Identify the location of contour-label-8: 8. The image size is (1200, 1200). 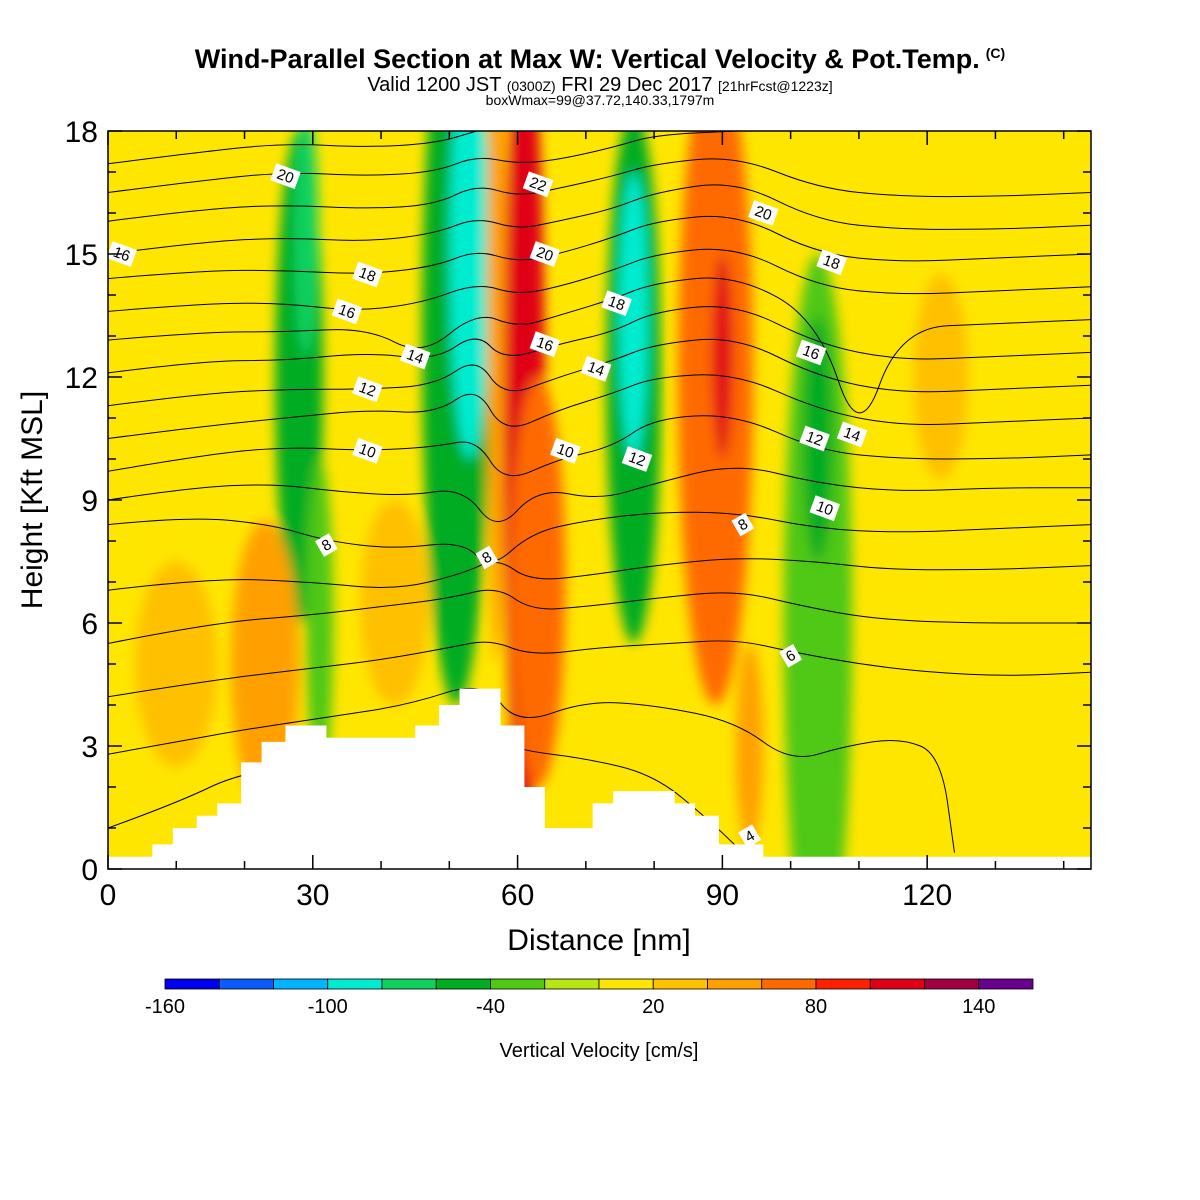
(487, 557).